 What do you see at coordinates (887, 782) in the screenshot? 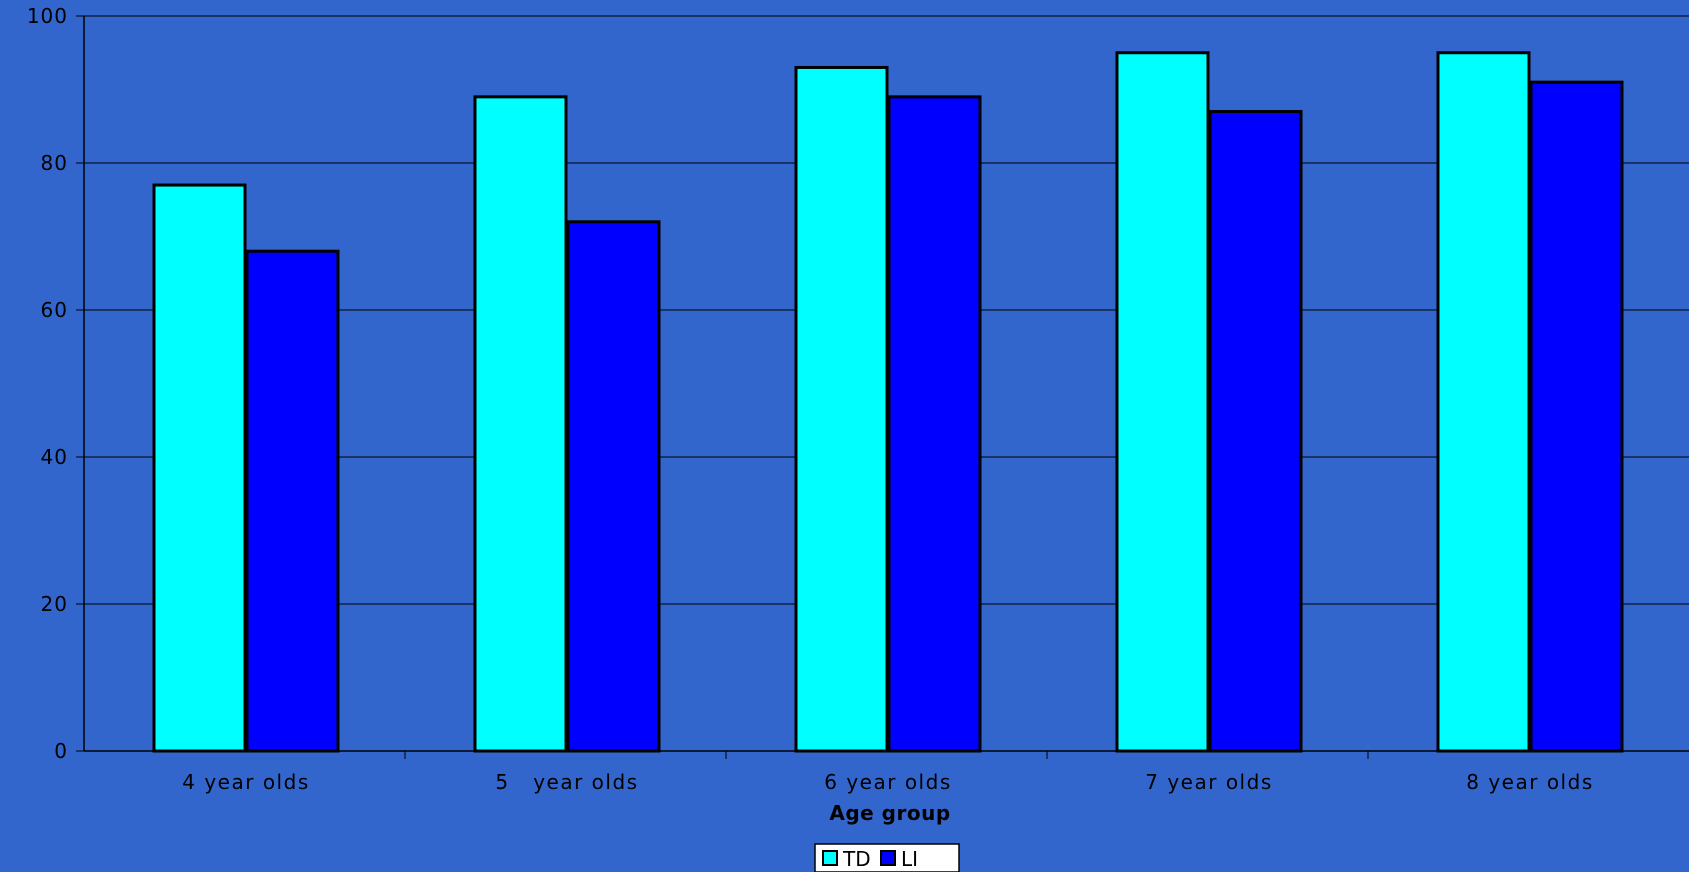
I see `x-category-label: 6 year olds` at bounding box center [887, 782].